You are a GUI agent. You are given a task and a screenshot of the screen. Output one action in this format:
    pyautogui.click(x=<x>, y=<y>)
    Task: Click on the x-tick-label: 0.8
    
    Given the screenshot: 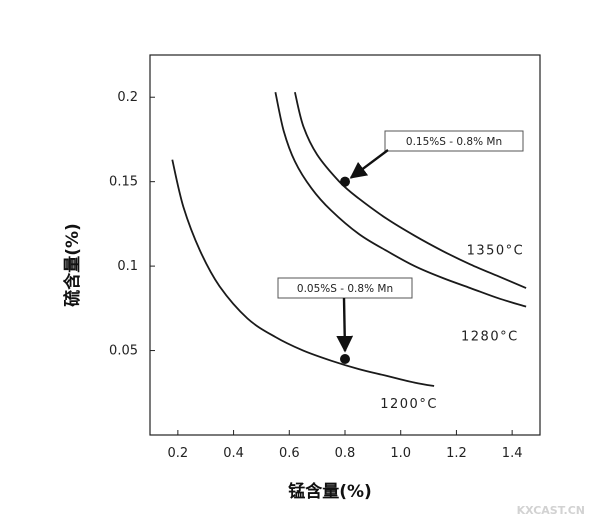 What is the action you would take?
    pyautogui.click(x=345, y=453)
    